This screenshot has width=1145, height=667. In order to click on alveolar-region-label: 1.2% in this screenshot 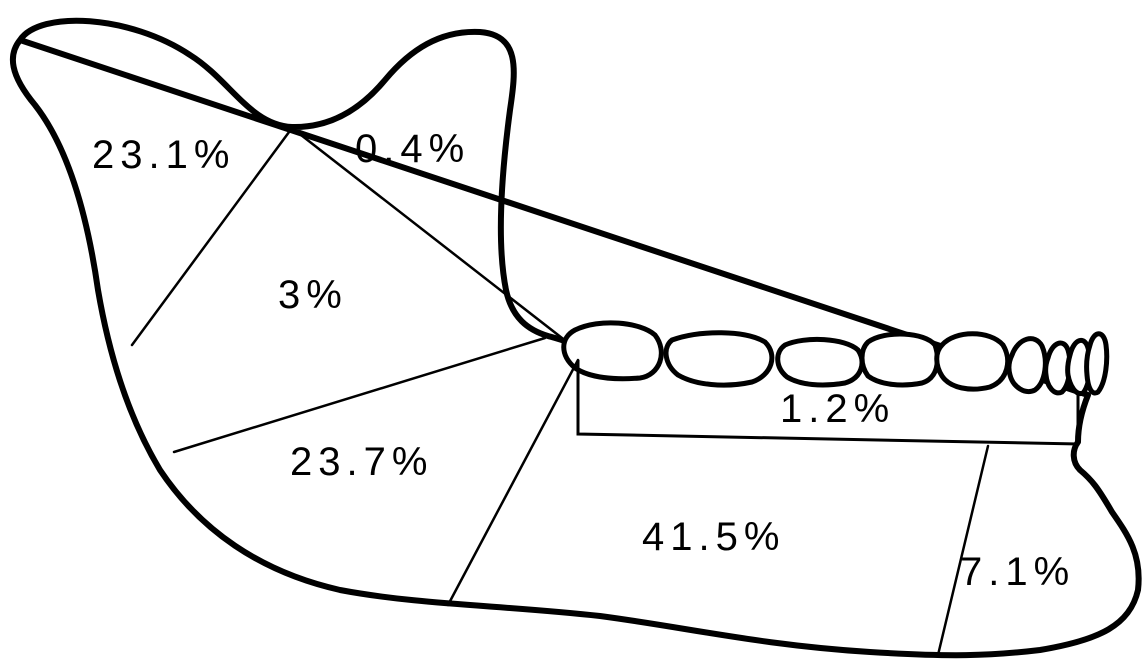, I will do `click(837, 409)`.